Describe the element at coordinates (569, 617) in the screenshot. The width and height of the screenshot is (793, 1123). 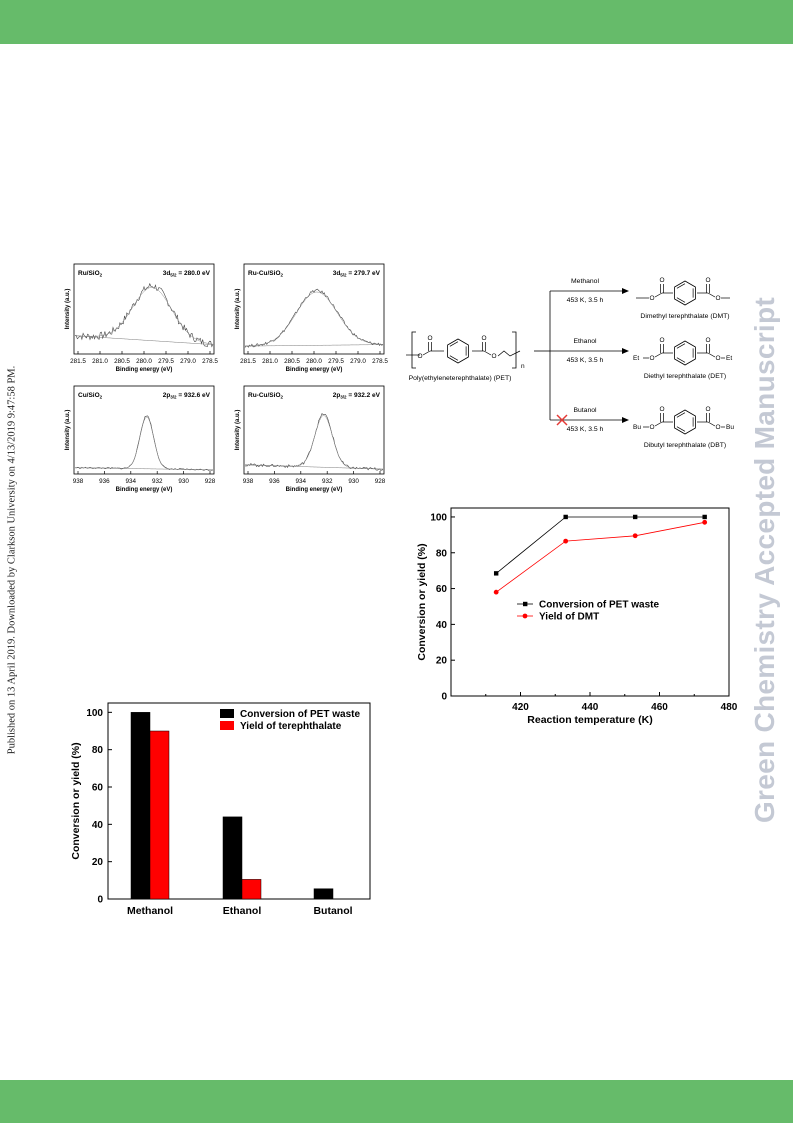
I see `legend-label: Yield of DMT` at that location.